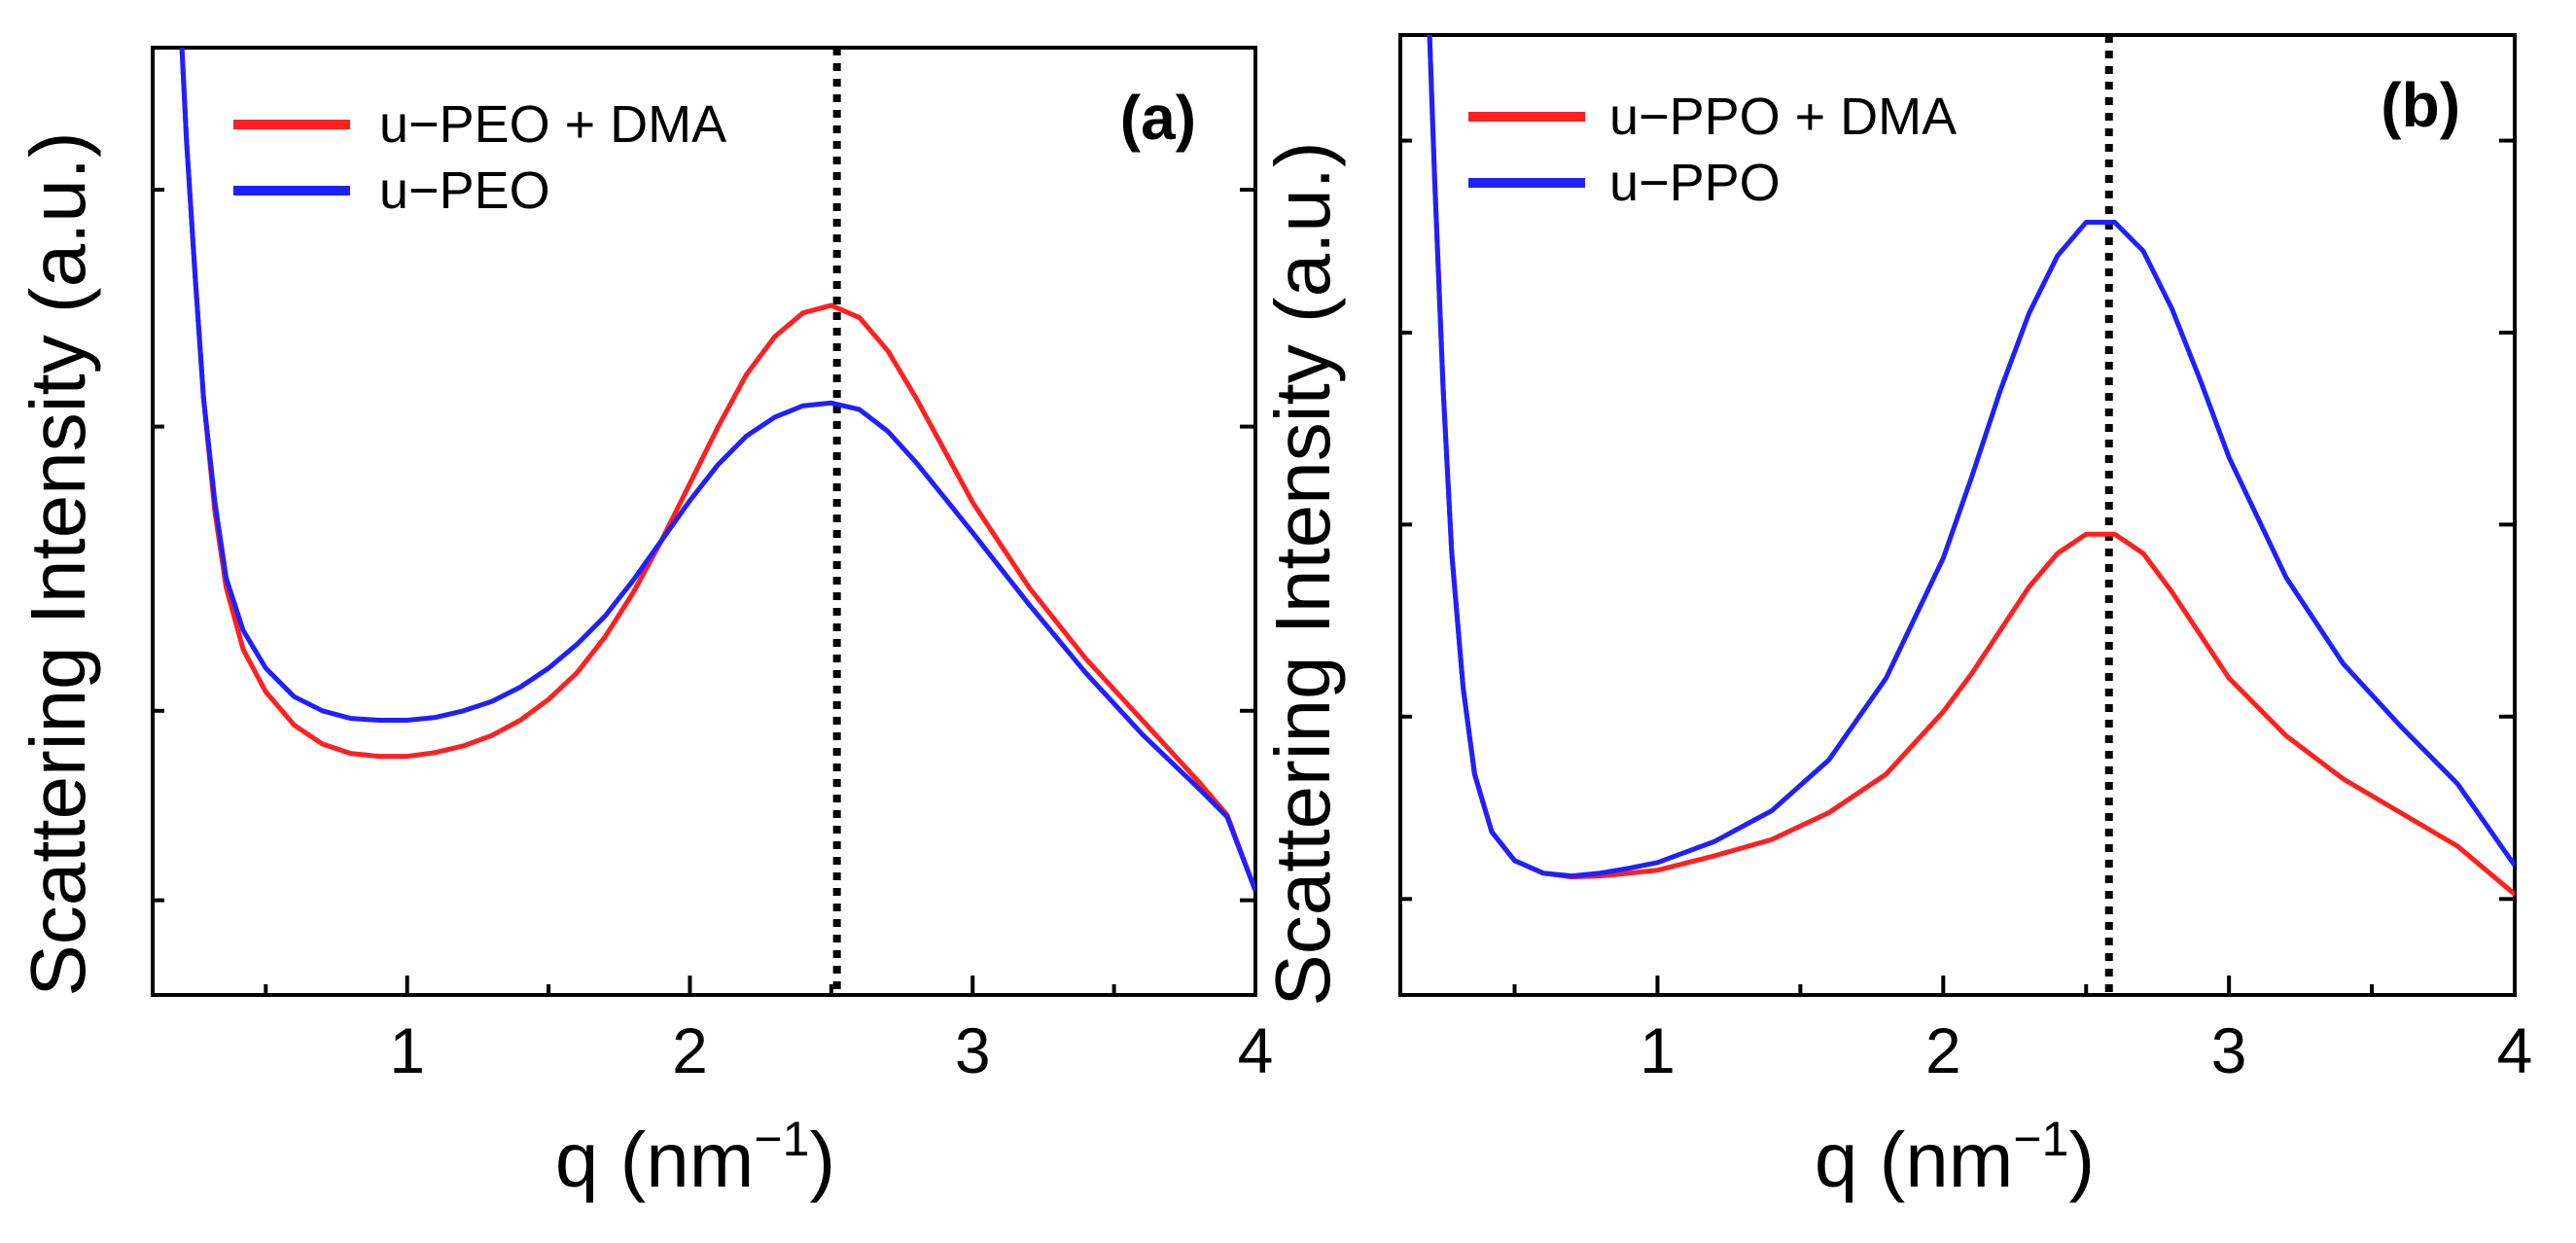  What do you see at coordinates (1695, 183) in the screenshot?
I see `legend-label-b-1: u−PPO` at bounding box center [1695, 183].